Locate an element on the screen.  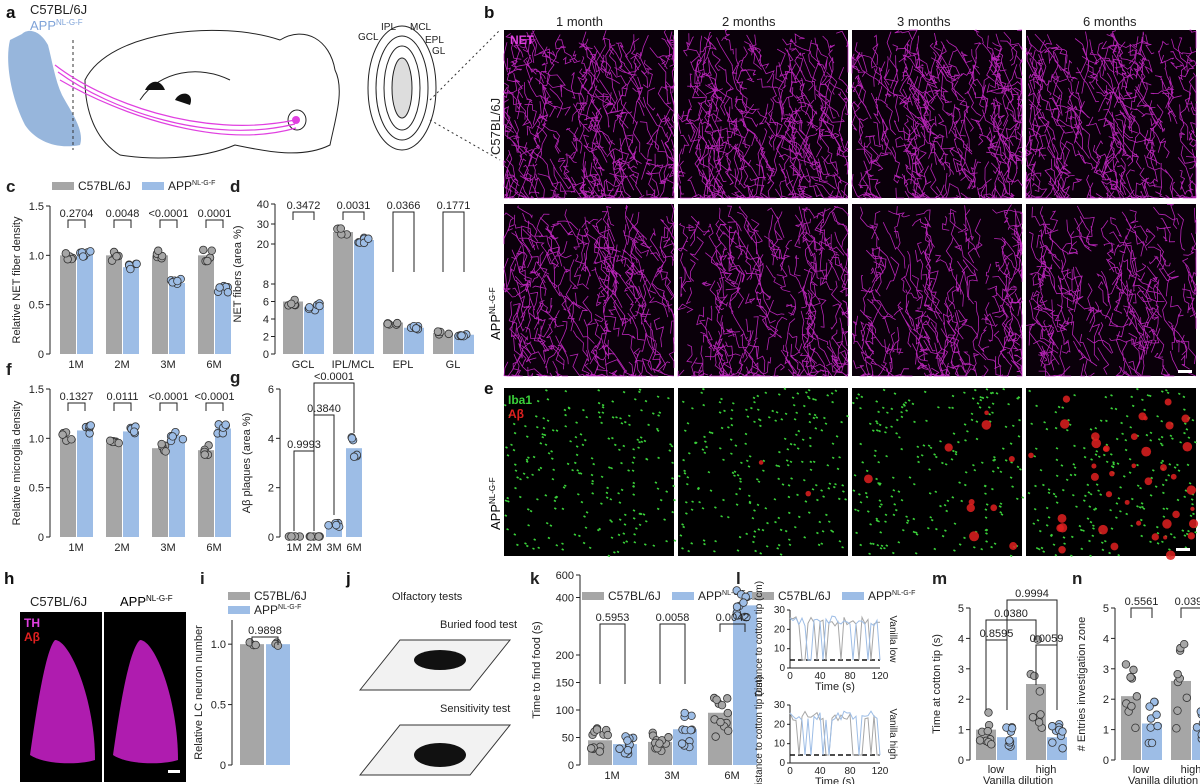
panel-c-legend-swatch-app is located at coordinates (153, 186).